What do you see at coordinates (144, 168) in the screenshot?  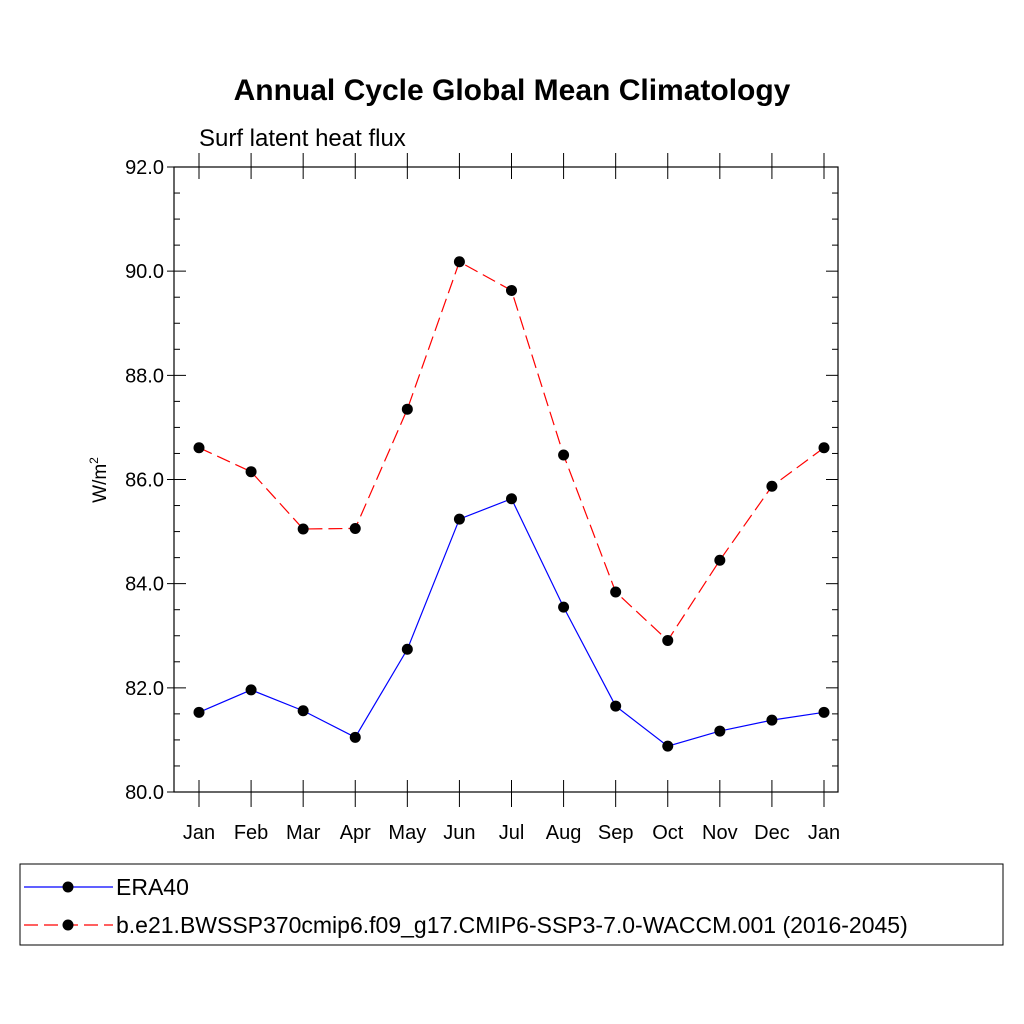 I see `y-tick-label: 92.0` at bounding box center [144, 168].